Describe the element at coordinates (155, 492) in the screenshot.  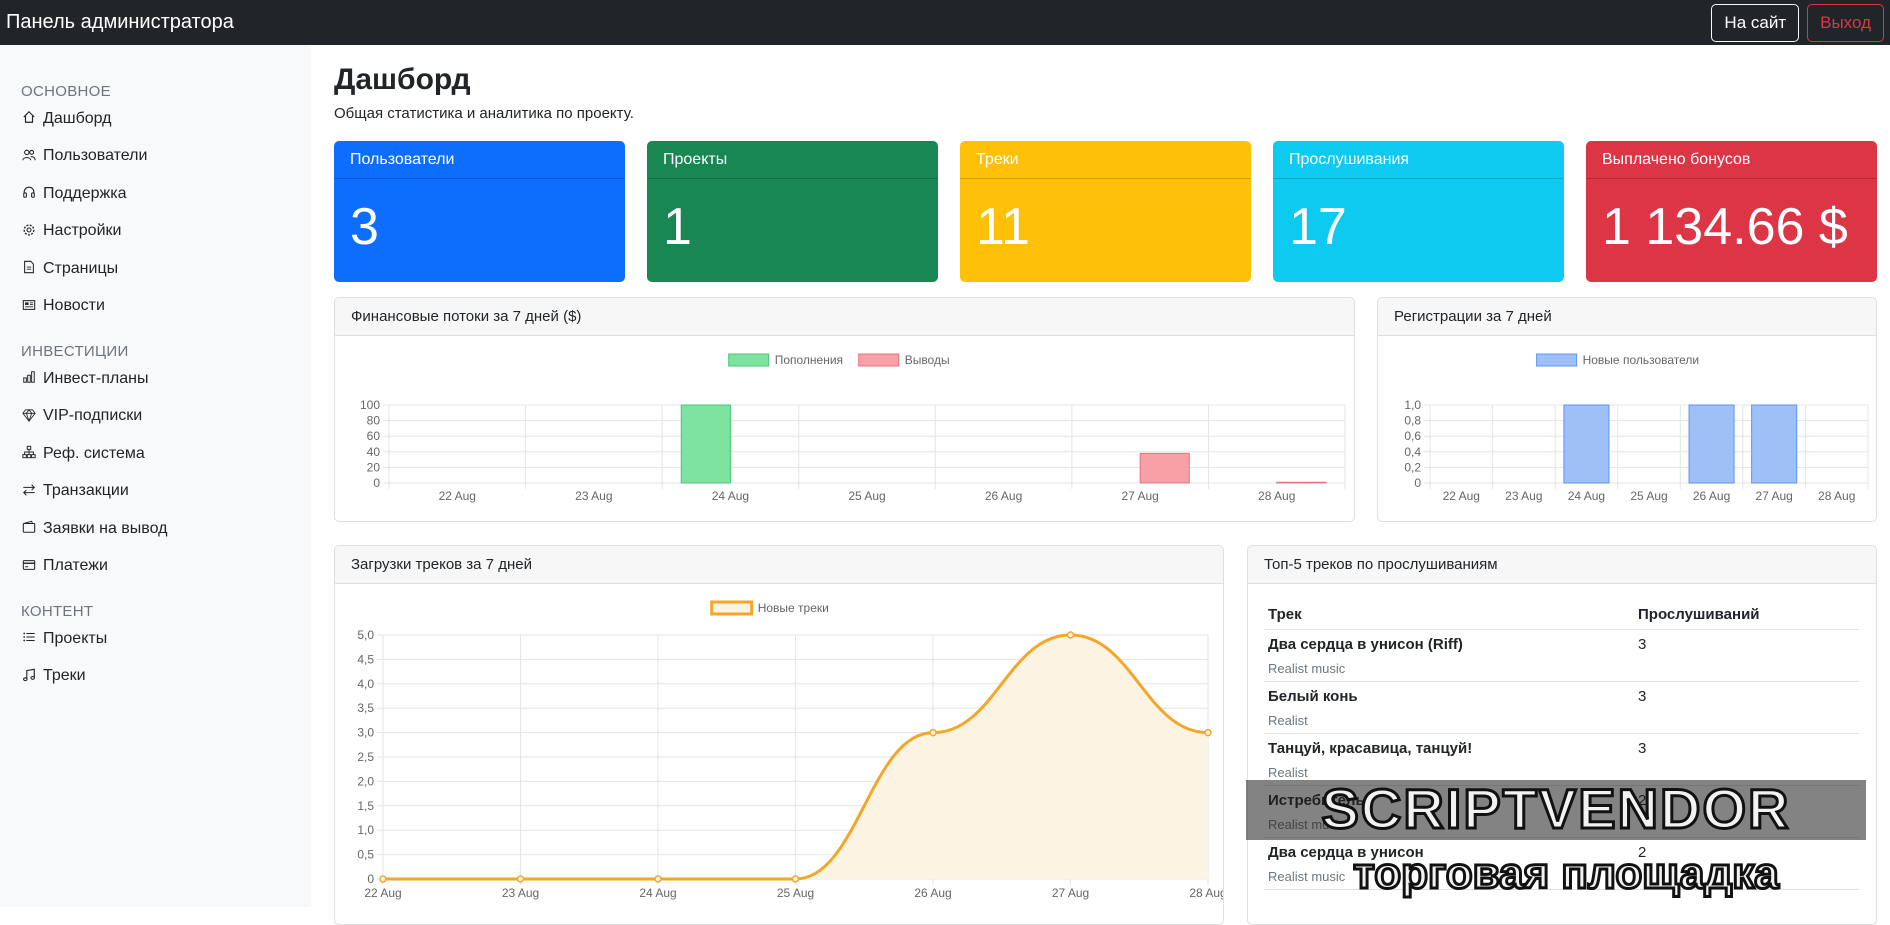
I see `sidebar-item-transactions: Транзакции` at that location.